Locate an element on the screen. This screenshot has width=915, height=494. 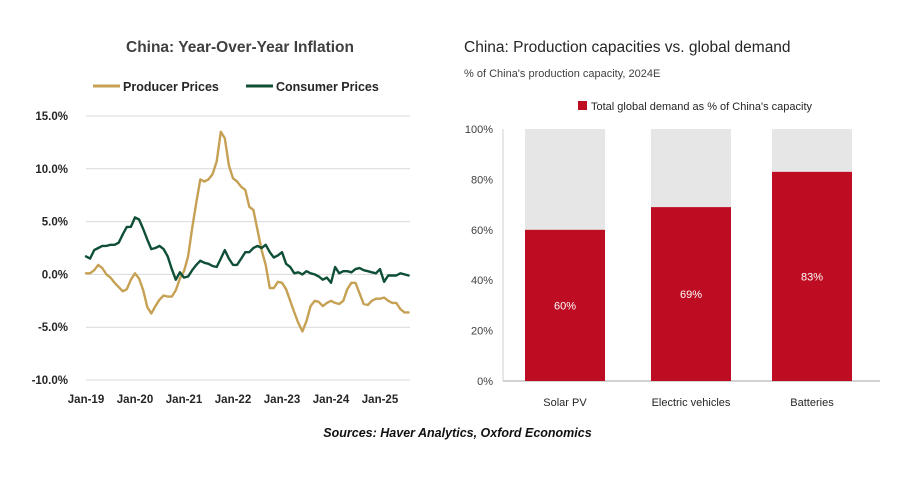
x-tick-label: Jan-25 is located at coordinates (380, 400).